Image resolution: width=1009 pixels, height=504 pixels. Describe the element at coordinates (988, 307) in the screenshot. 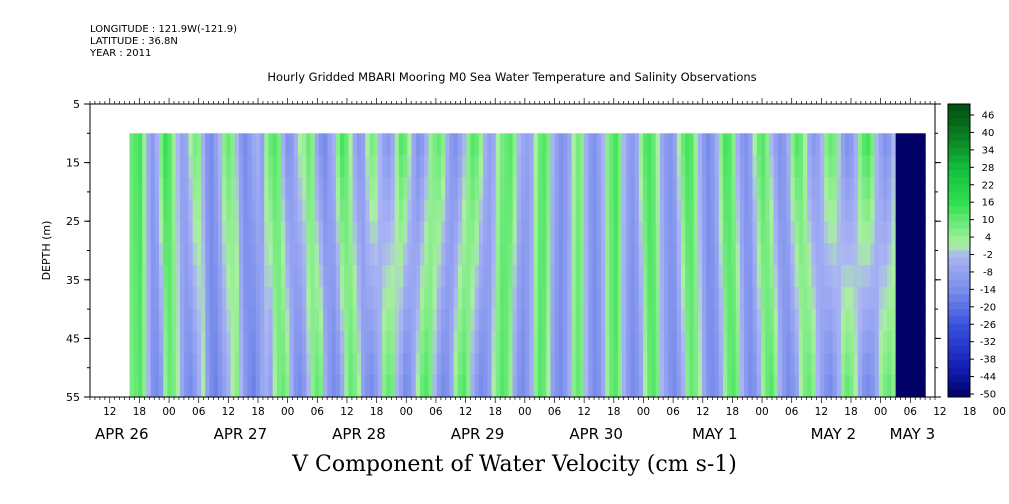

I see `colorbar-tick-label: -20` at that location.